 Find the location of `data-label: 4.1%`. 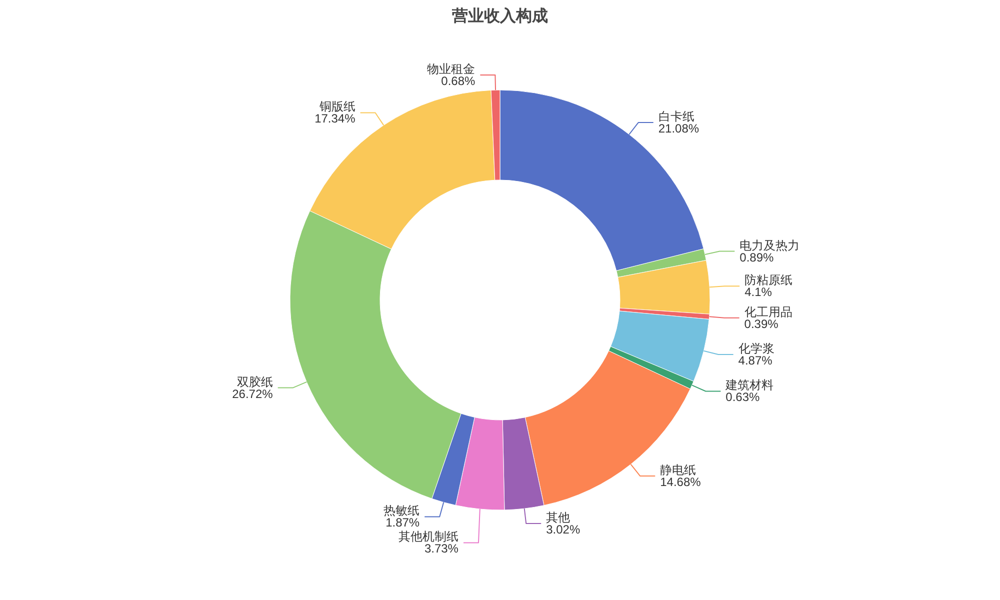

data-label: 4.1% is located at coordinates (758, 292).